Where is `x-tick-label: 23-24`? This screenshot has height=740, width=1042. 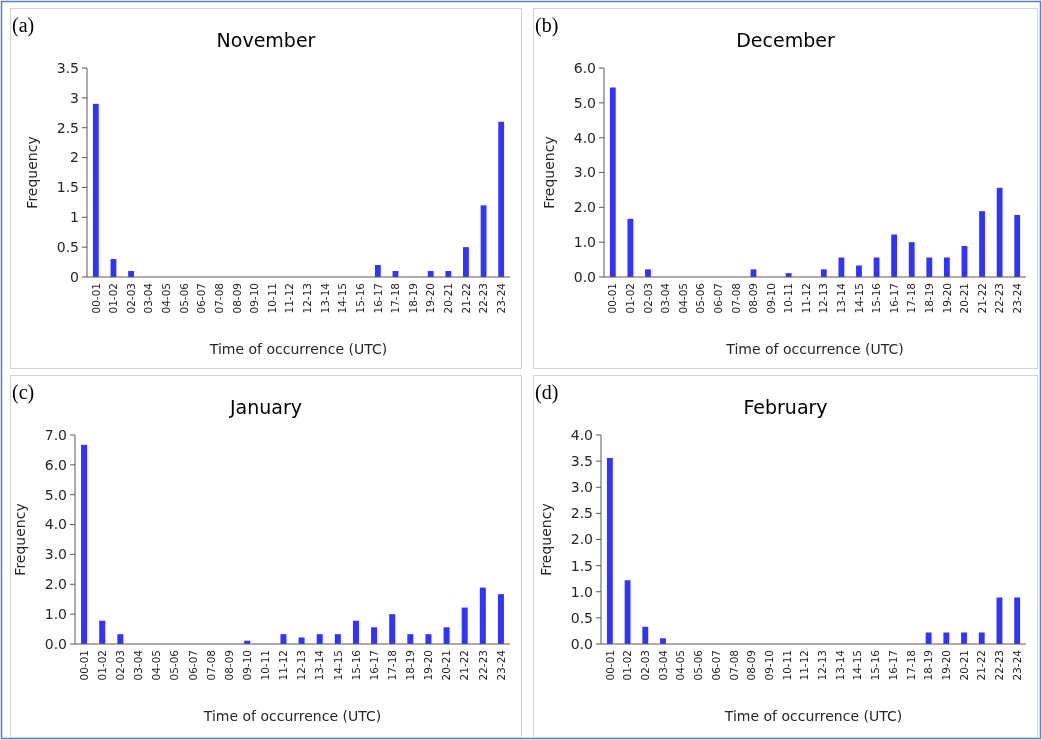 x-tick-label: 23-24 is located at coordinates (1016, 665).